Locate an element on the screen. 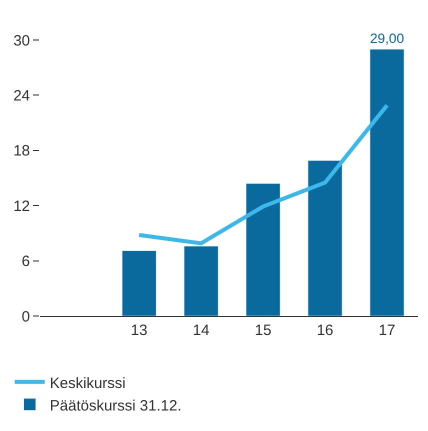 This screenshot has width=428, height=431. y-tick-label: 0 is located at coordinates (26, 317).